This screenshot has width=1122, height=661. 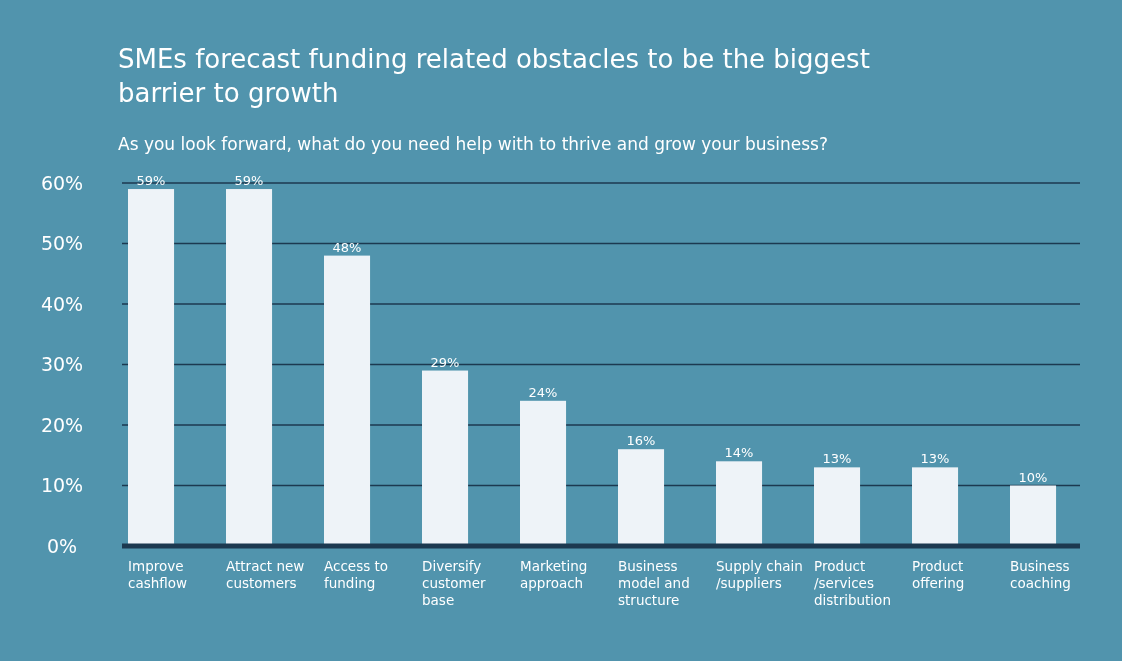 What do you see at coordinates (1033, 477) in the screenshot?
I see `data-label: 10%` at bounding box center [1033, 477].